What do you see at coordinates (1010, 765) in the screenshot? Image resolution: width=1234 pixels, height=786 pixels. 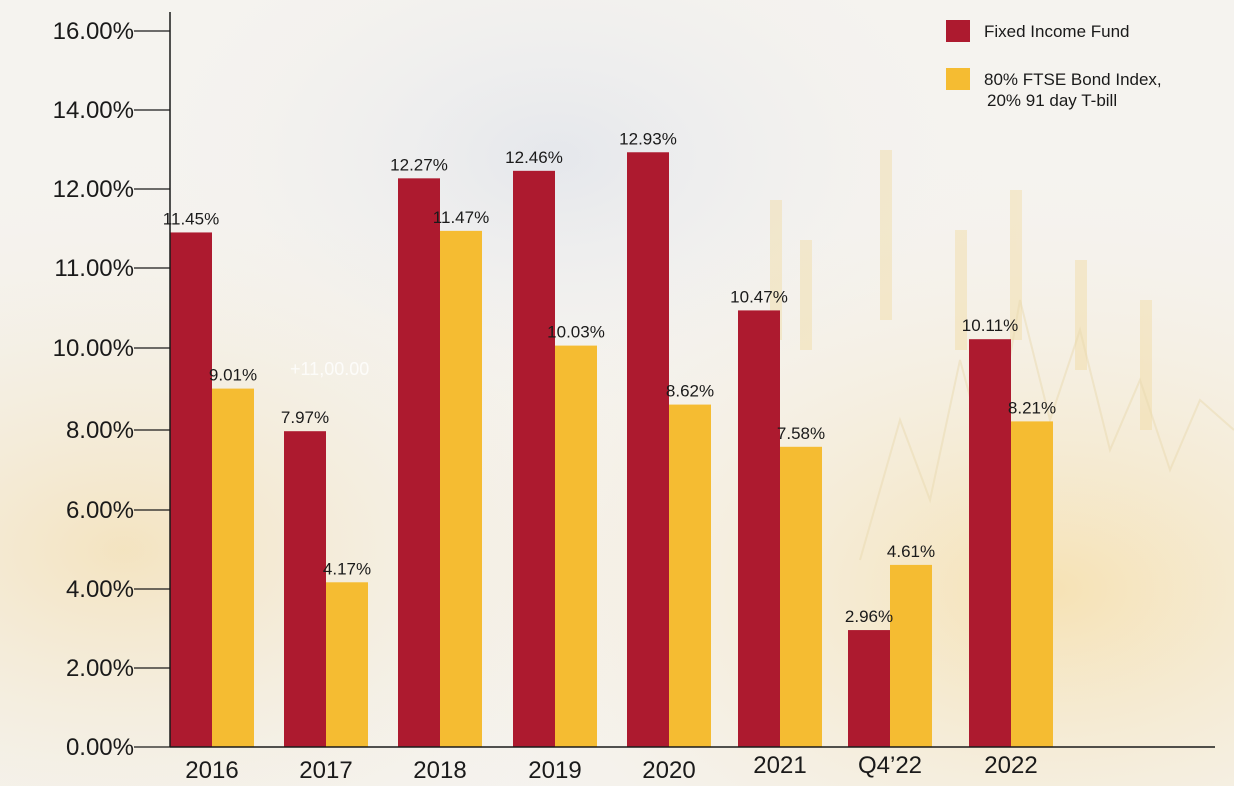 I see `x-tick-label: 2022` at bounding box center [1010, 765].